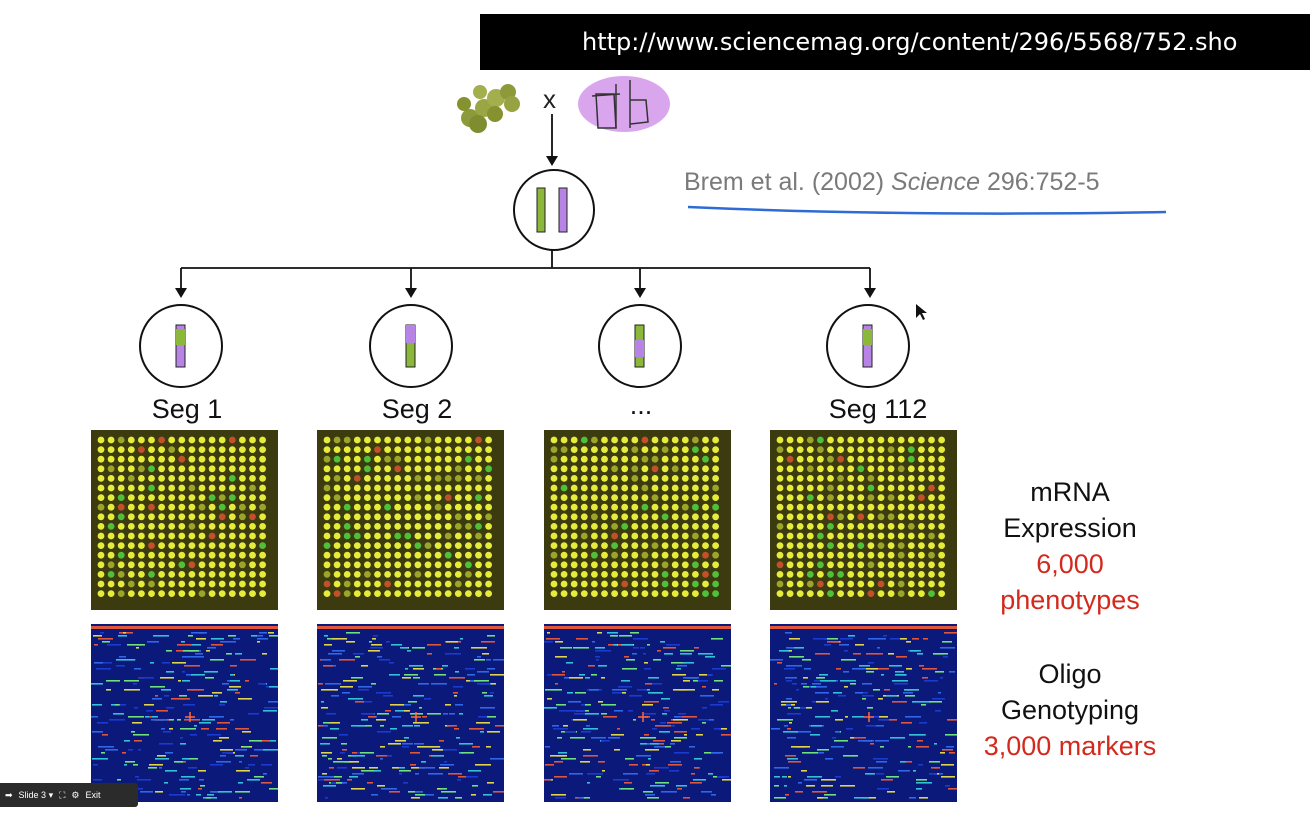 The width and height of the screenshot is (1310, 828). I want to click on next-arrow-icon: ➡, so click(9, 794).